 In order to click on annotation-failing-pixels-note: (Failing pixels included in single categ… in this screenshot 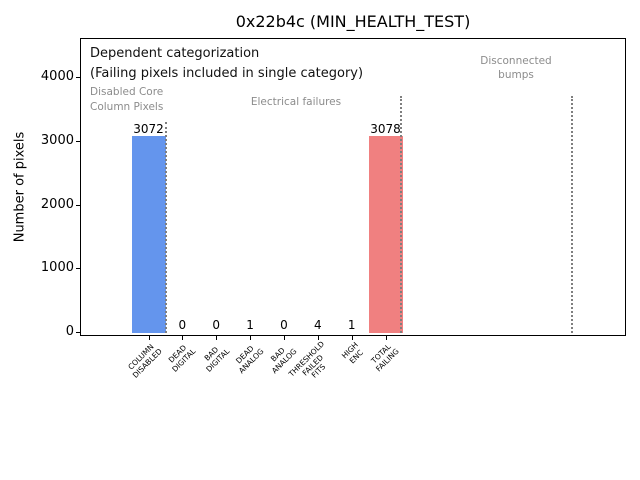, I will do `click(227, 73)`.